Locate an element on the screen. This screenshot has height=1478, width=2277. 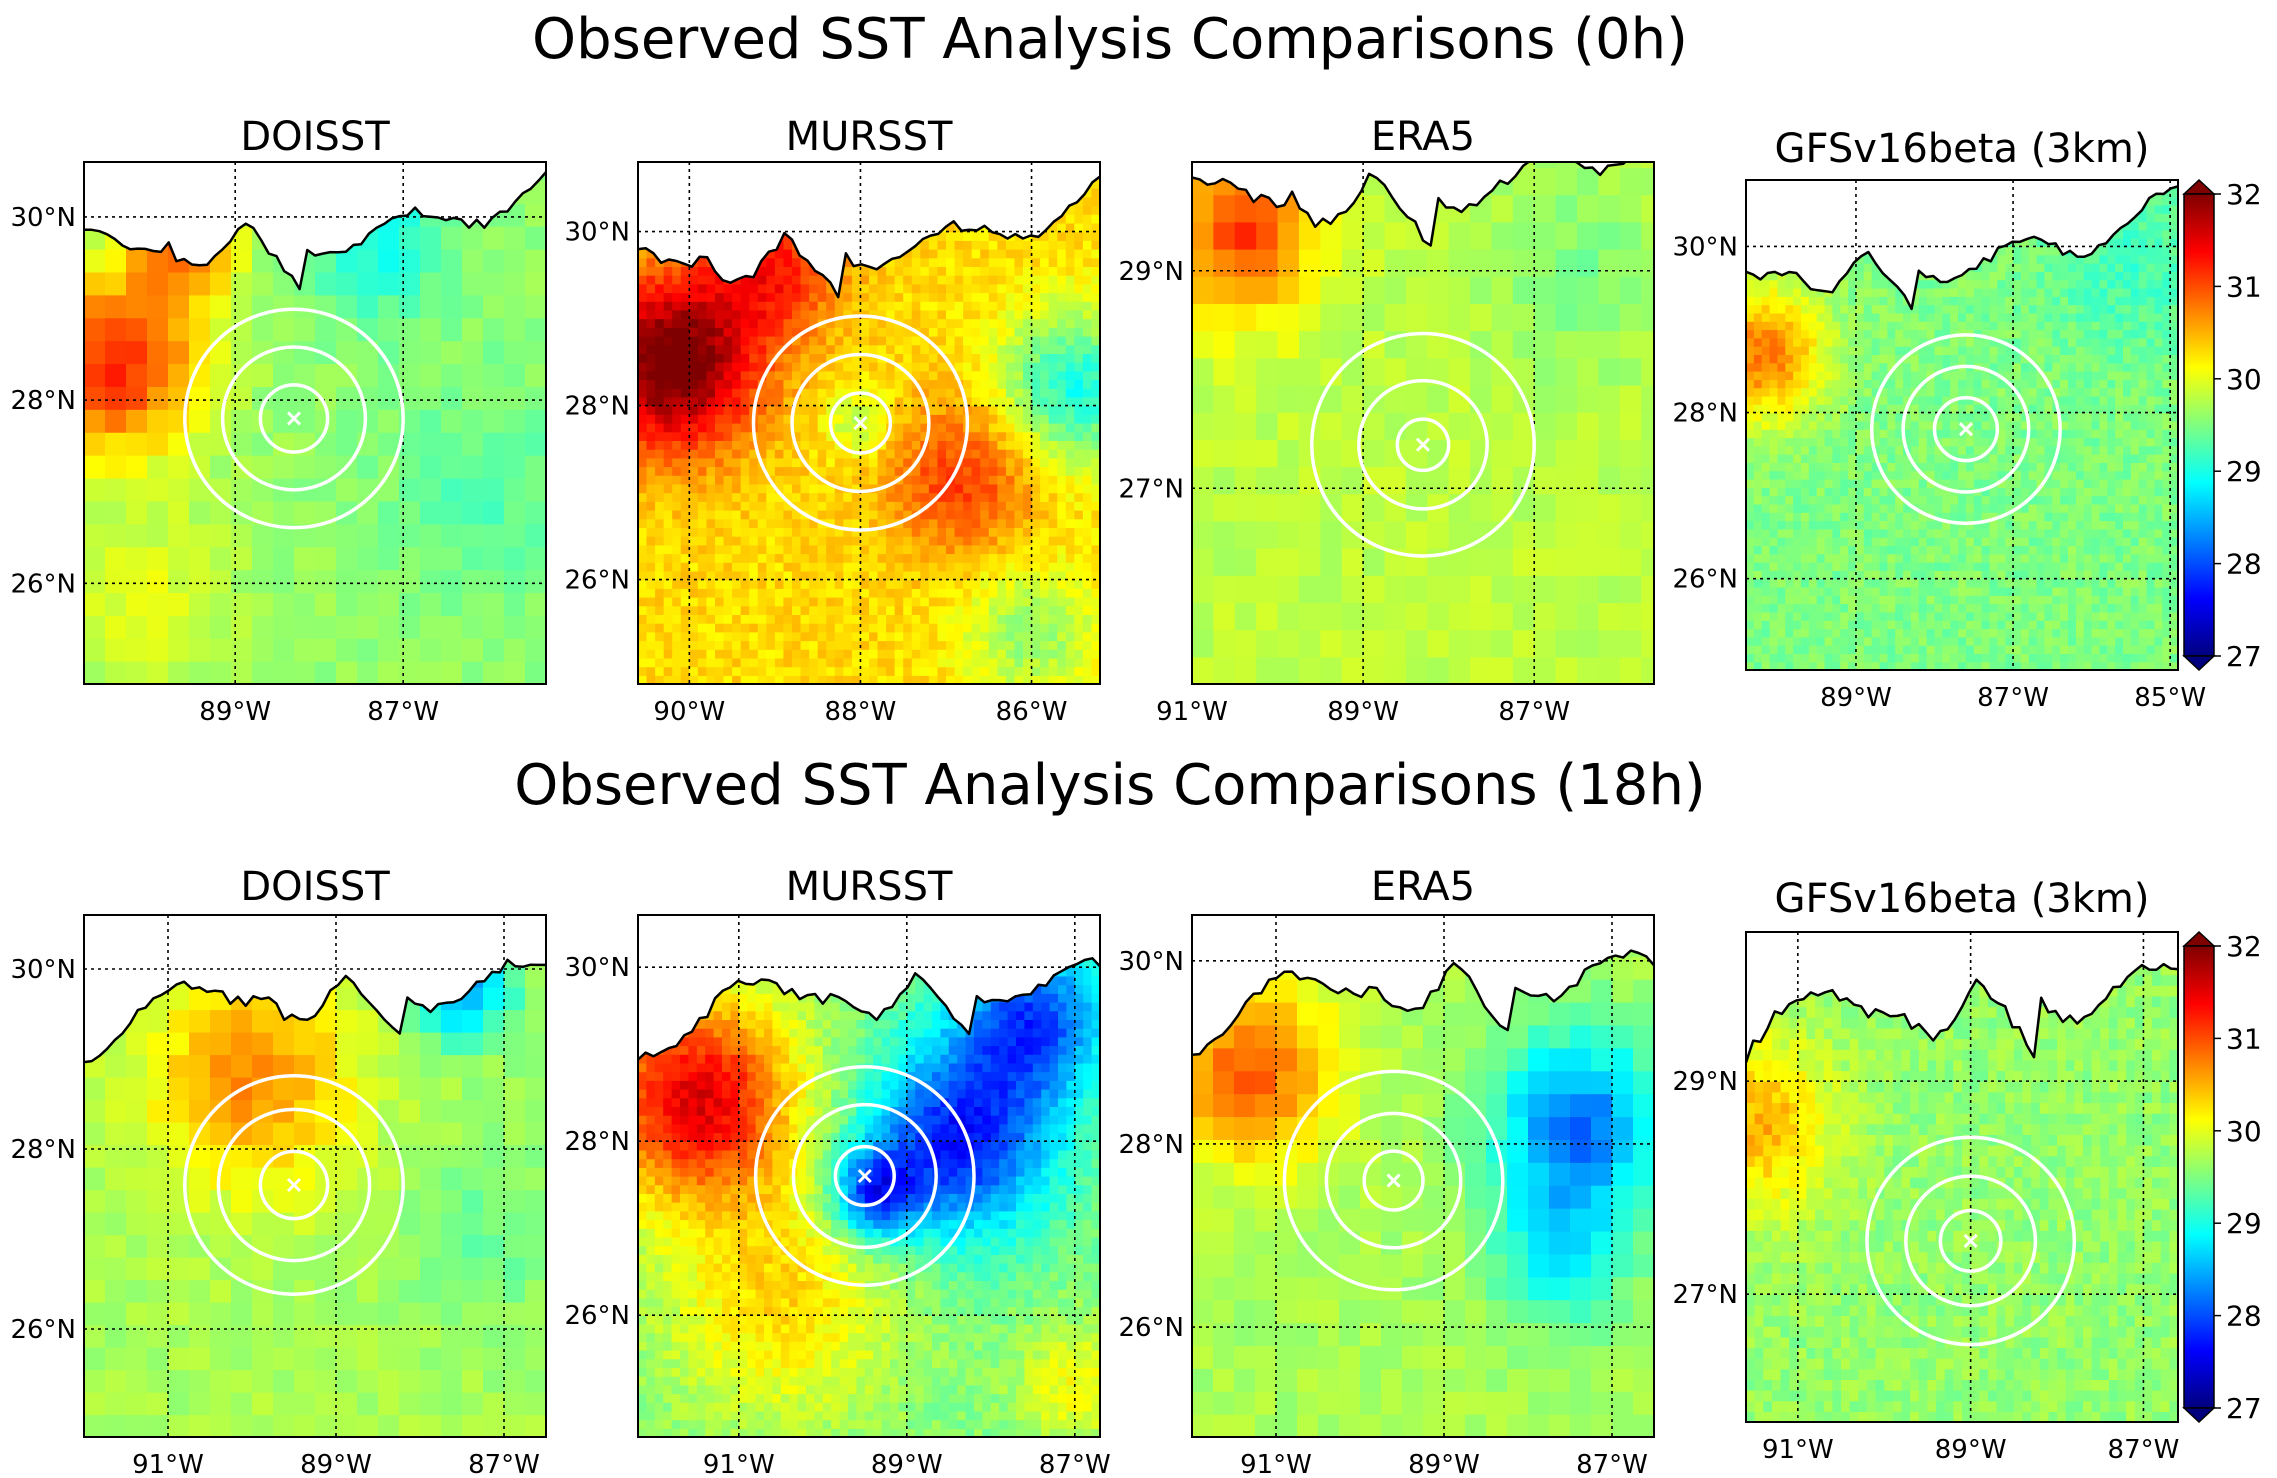
row-title: Observed SST Analysis Comparisons (0h) is located at coordinates (1110, 39).